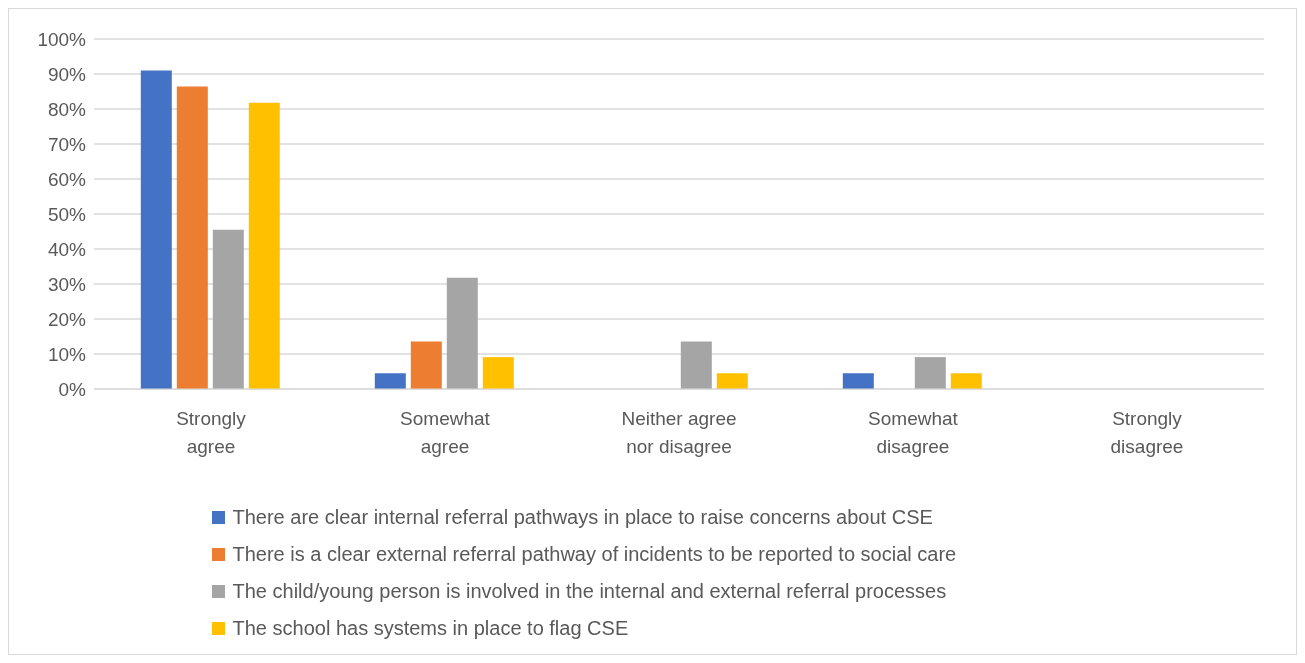  I want to click on y-tick-label: 50%, so click(67, 214).